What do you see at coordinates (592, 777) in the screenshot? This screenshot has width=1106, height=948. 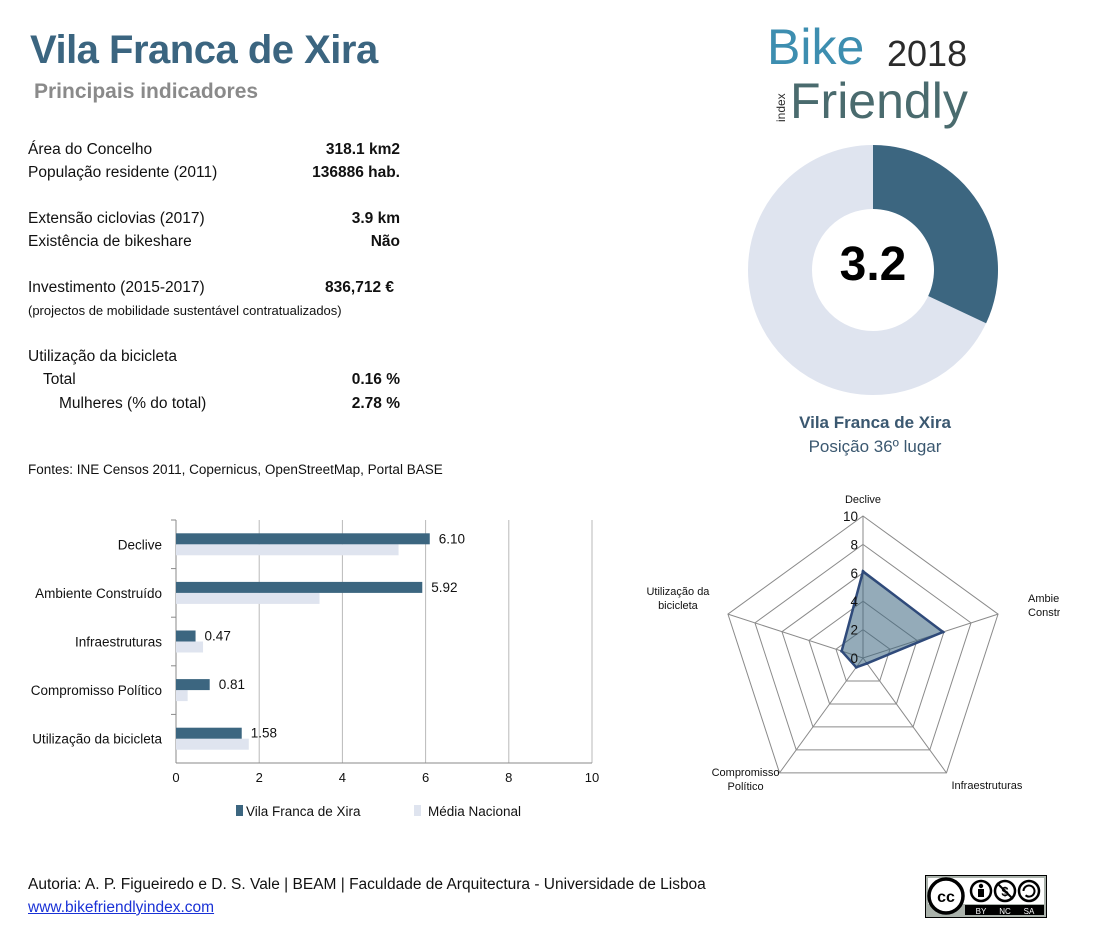 I see `x-tick-label: 10` at bounding box center [592, 777].